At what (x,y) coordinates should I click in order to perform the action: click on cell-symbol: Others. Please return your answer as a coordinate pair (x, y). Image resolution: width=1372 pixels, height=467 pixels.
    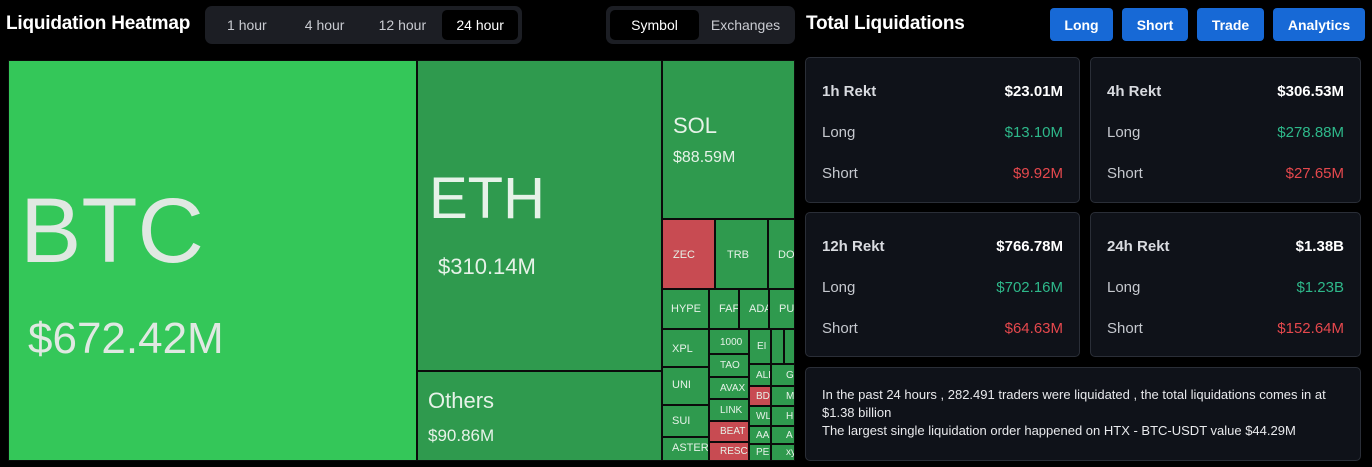
    Looking at the image, I should click on (461, 400).